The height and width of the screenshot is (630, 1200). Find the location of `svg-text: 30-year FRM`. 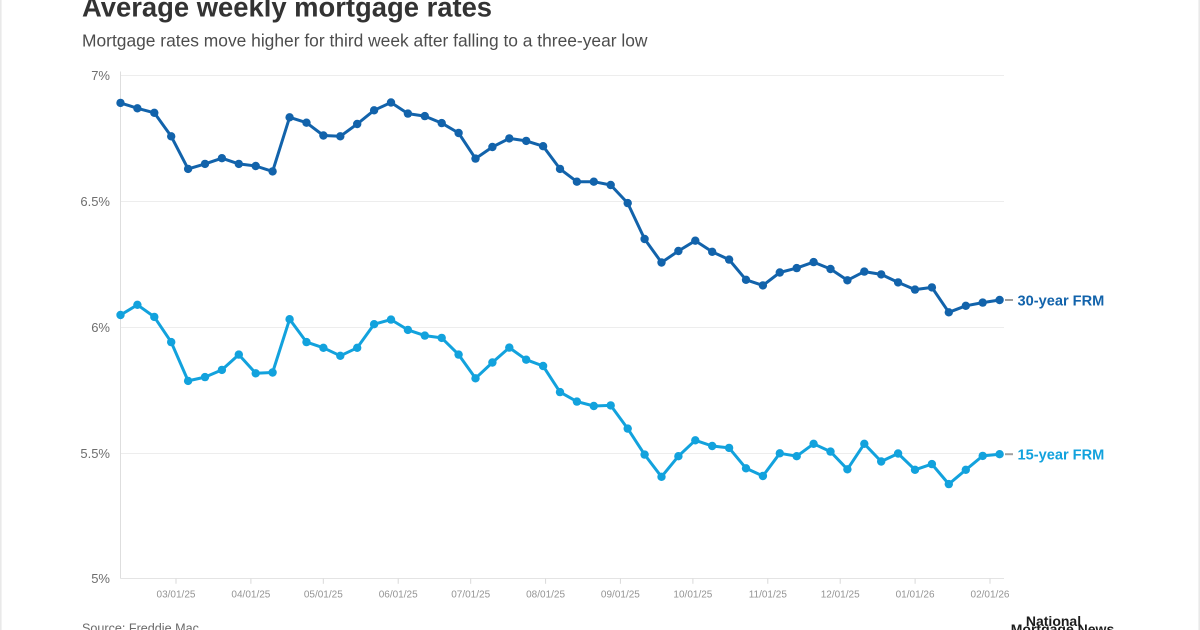

svg-text: 30-year FRM is located at coordinates (1061, 301).